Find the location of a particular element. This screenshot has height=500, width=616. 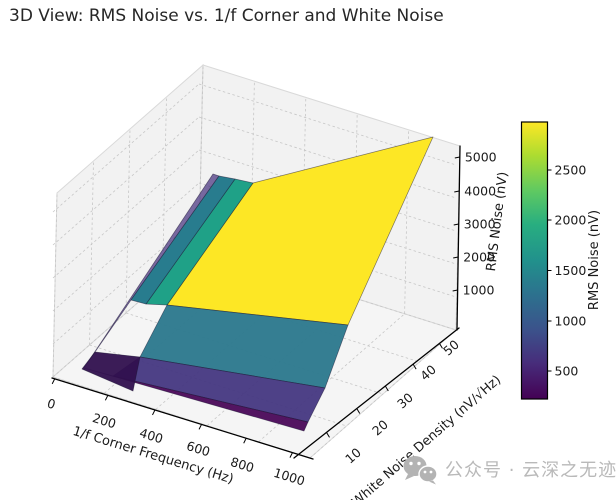

watermark-text: 公众号 · 云深之无迹 is located at coordinates (530, 470).